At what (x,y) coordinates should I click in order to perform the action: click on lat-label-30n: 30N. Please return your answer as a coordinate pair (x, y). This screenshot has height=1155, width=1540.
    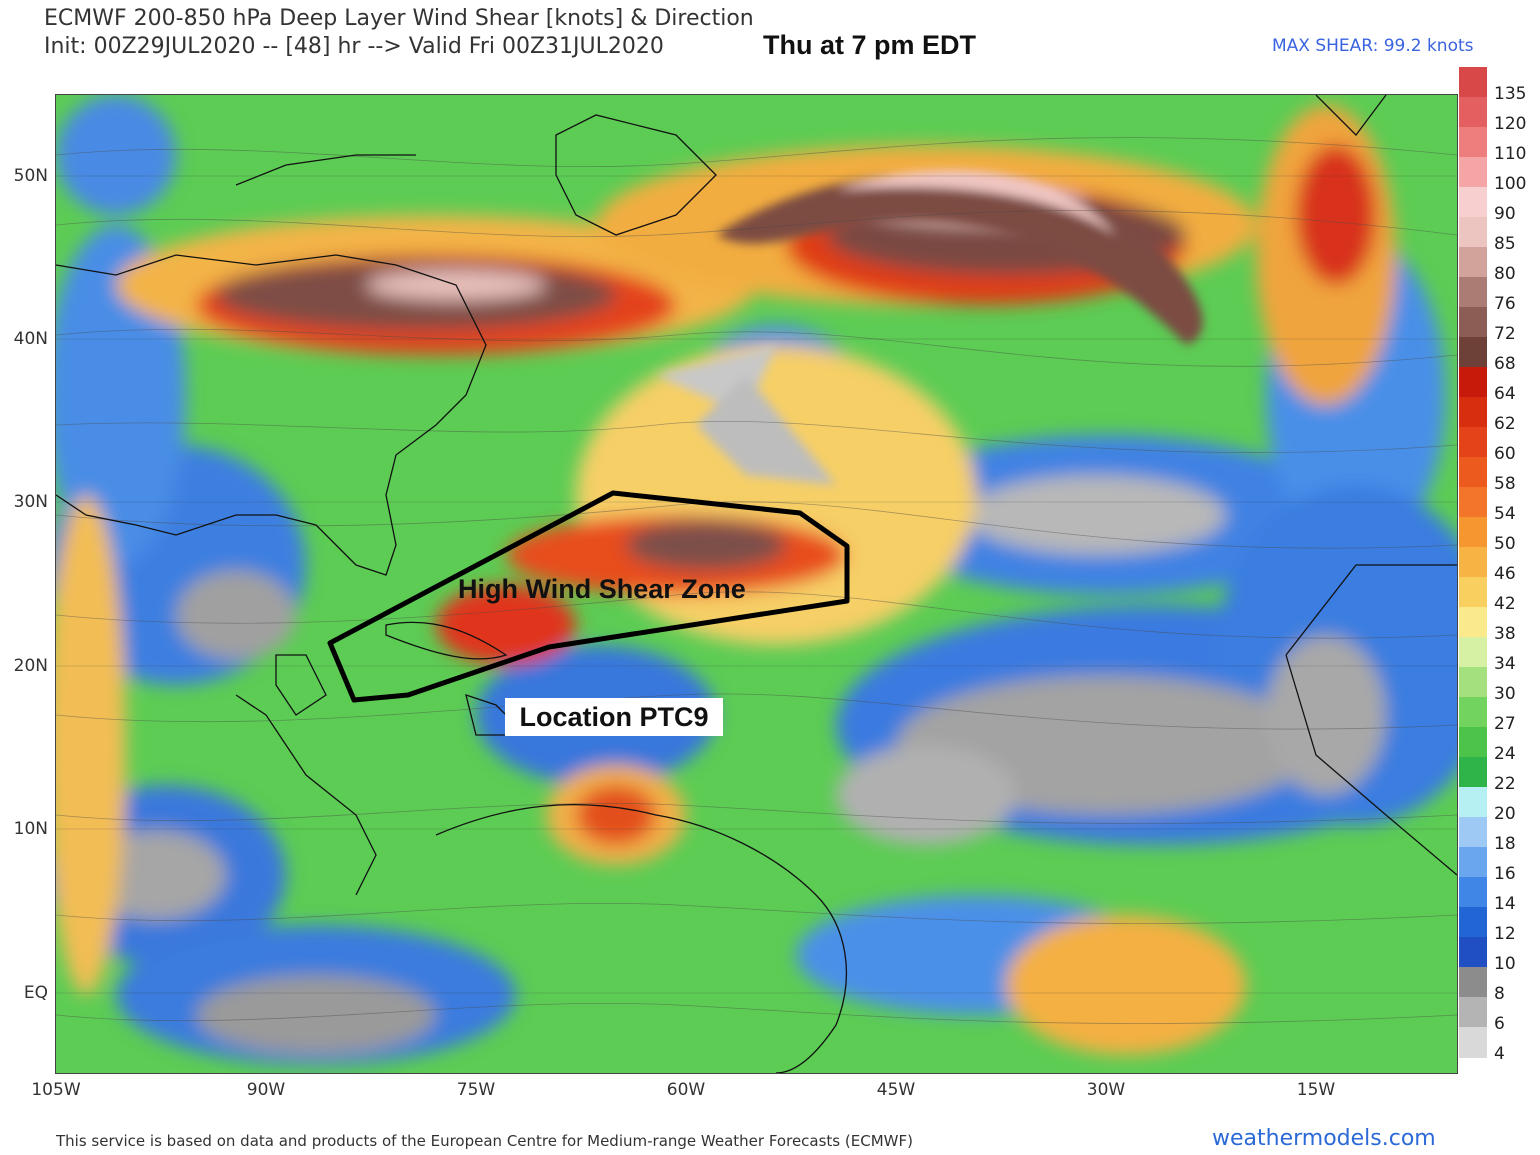
    Looking at the image, I should click on (30, 502).